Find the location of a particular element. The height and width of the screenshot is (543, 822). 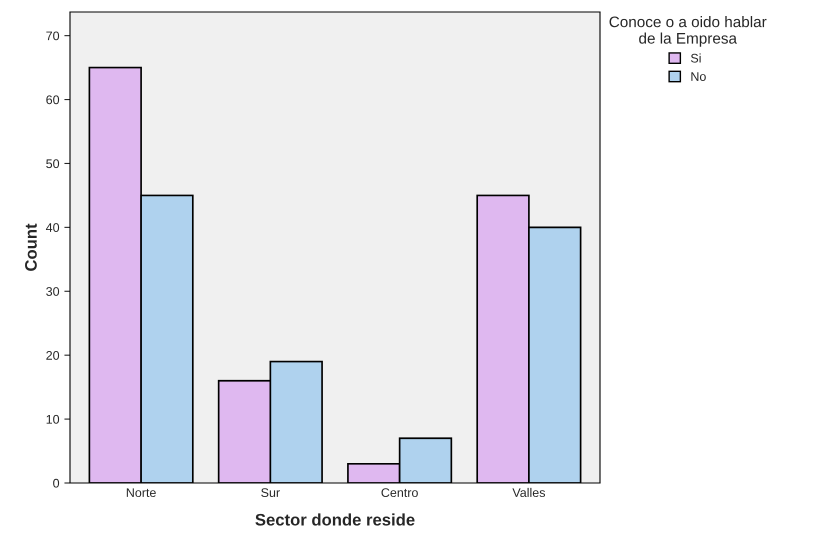

legend-label: Si is located at coordinates (695, 58).